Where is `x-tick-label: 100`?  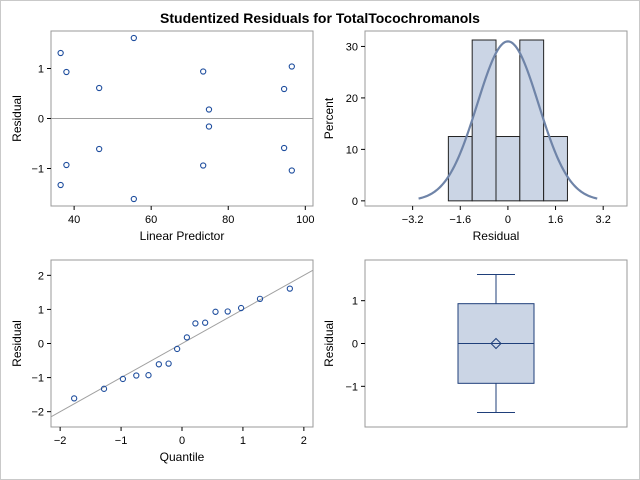 x-tick-label: 100 is located at coordinates (305, 220).